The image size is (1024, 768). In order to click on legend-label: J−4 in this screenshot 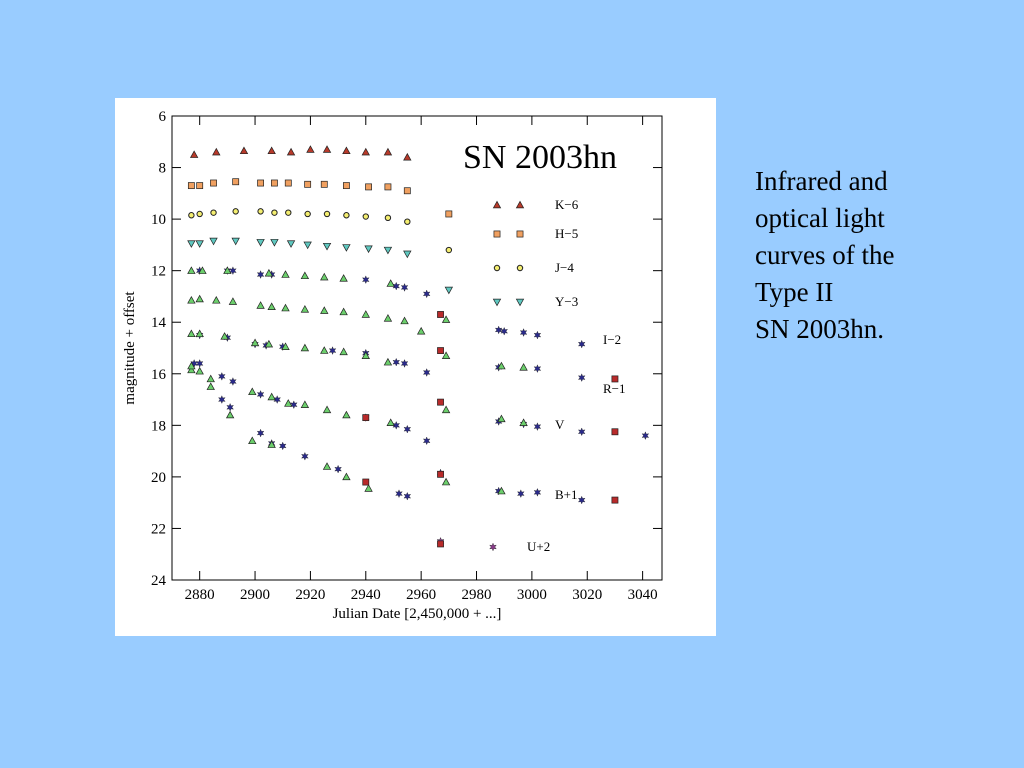, I will do `click(564, 267)`.